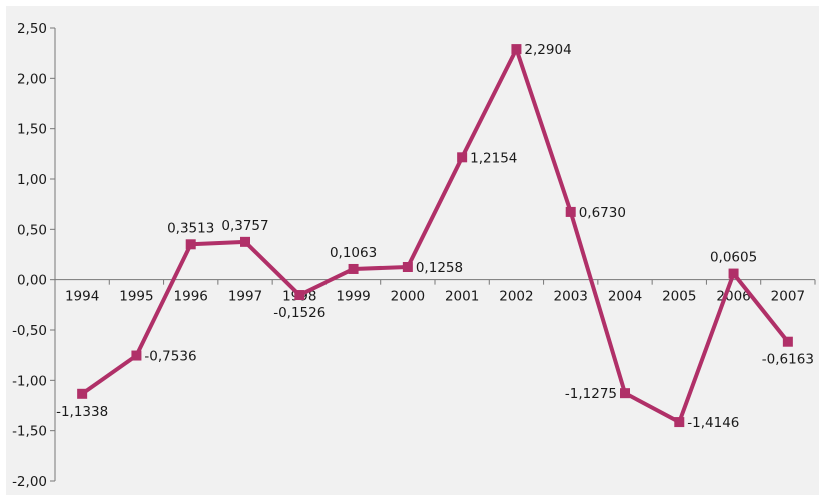 The image size is (825, 501). I want to click on data-label: -1,4146, so click(713, 423).